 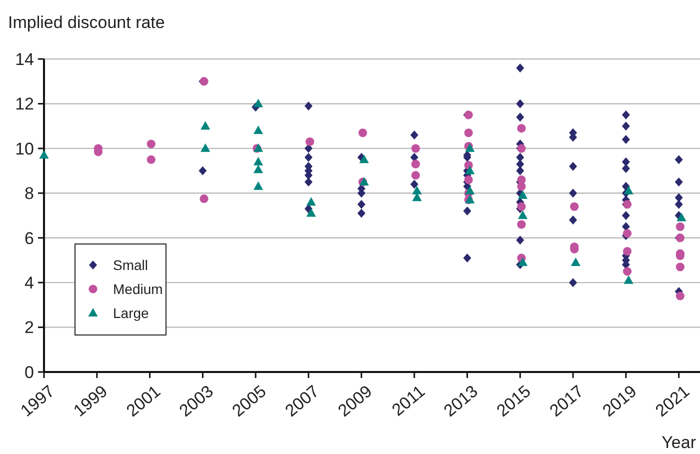 What do you see at coordinates (29, 238) in the screenshot?
I see `y-tick-label: 6` at bounding box center [29, 238].